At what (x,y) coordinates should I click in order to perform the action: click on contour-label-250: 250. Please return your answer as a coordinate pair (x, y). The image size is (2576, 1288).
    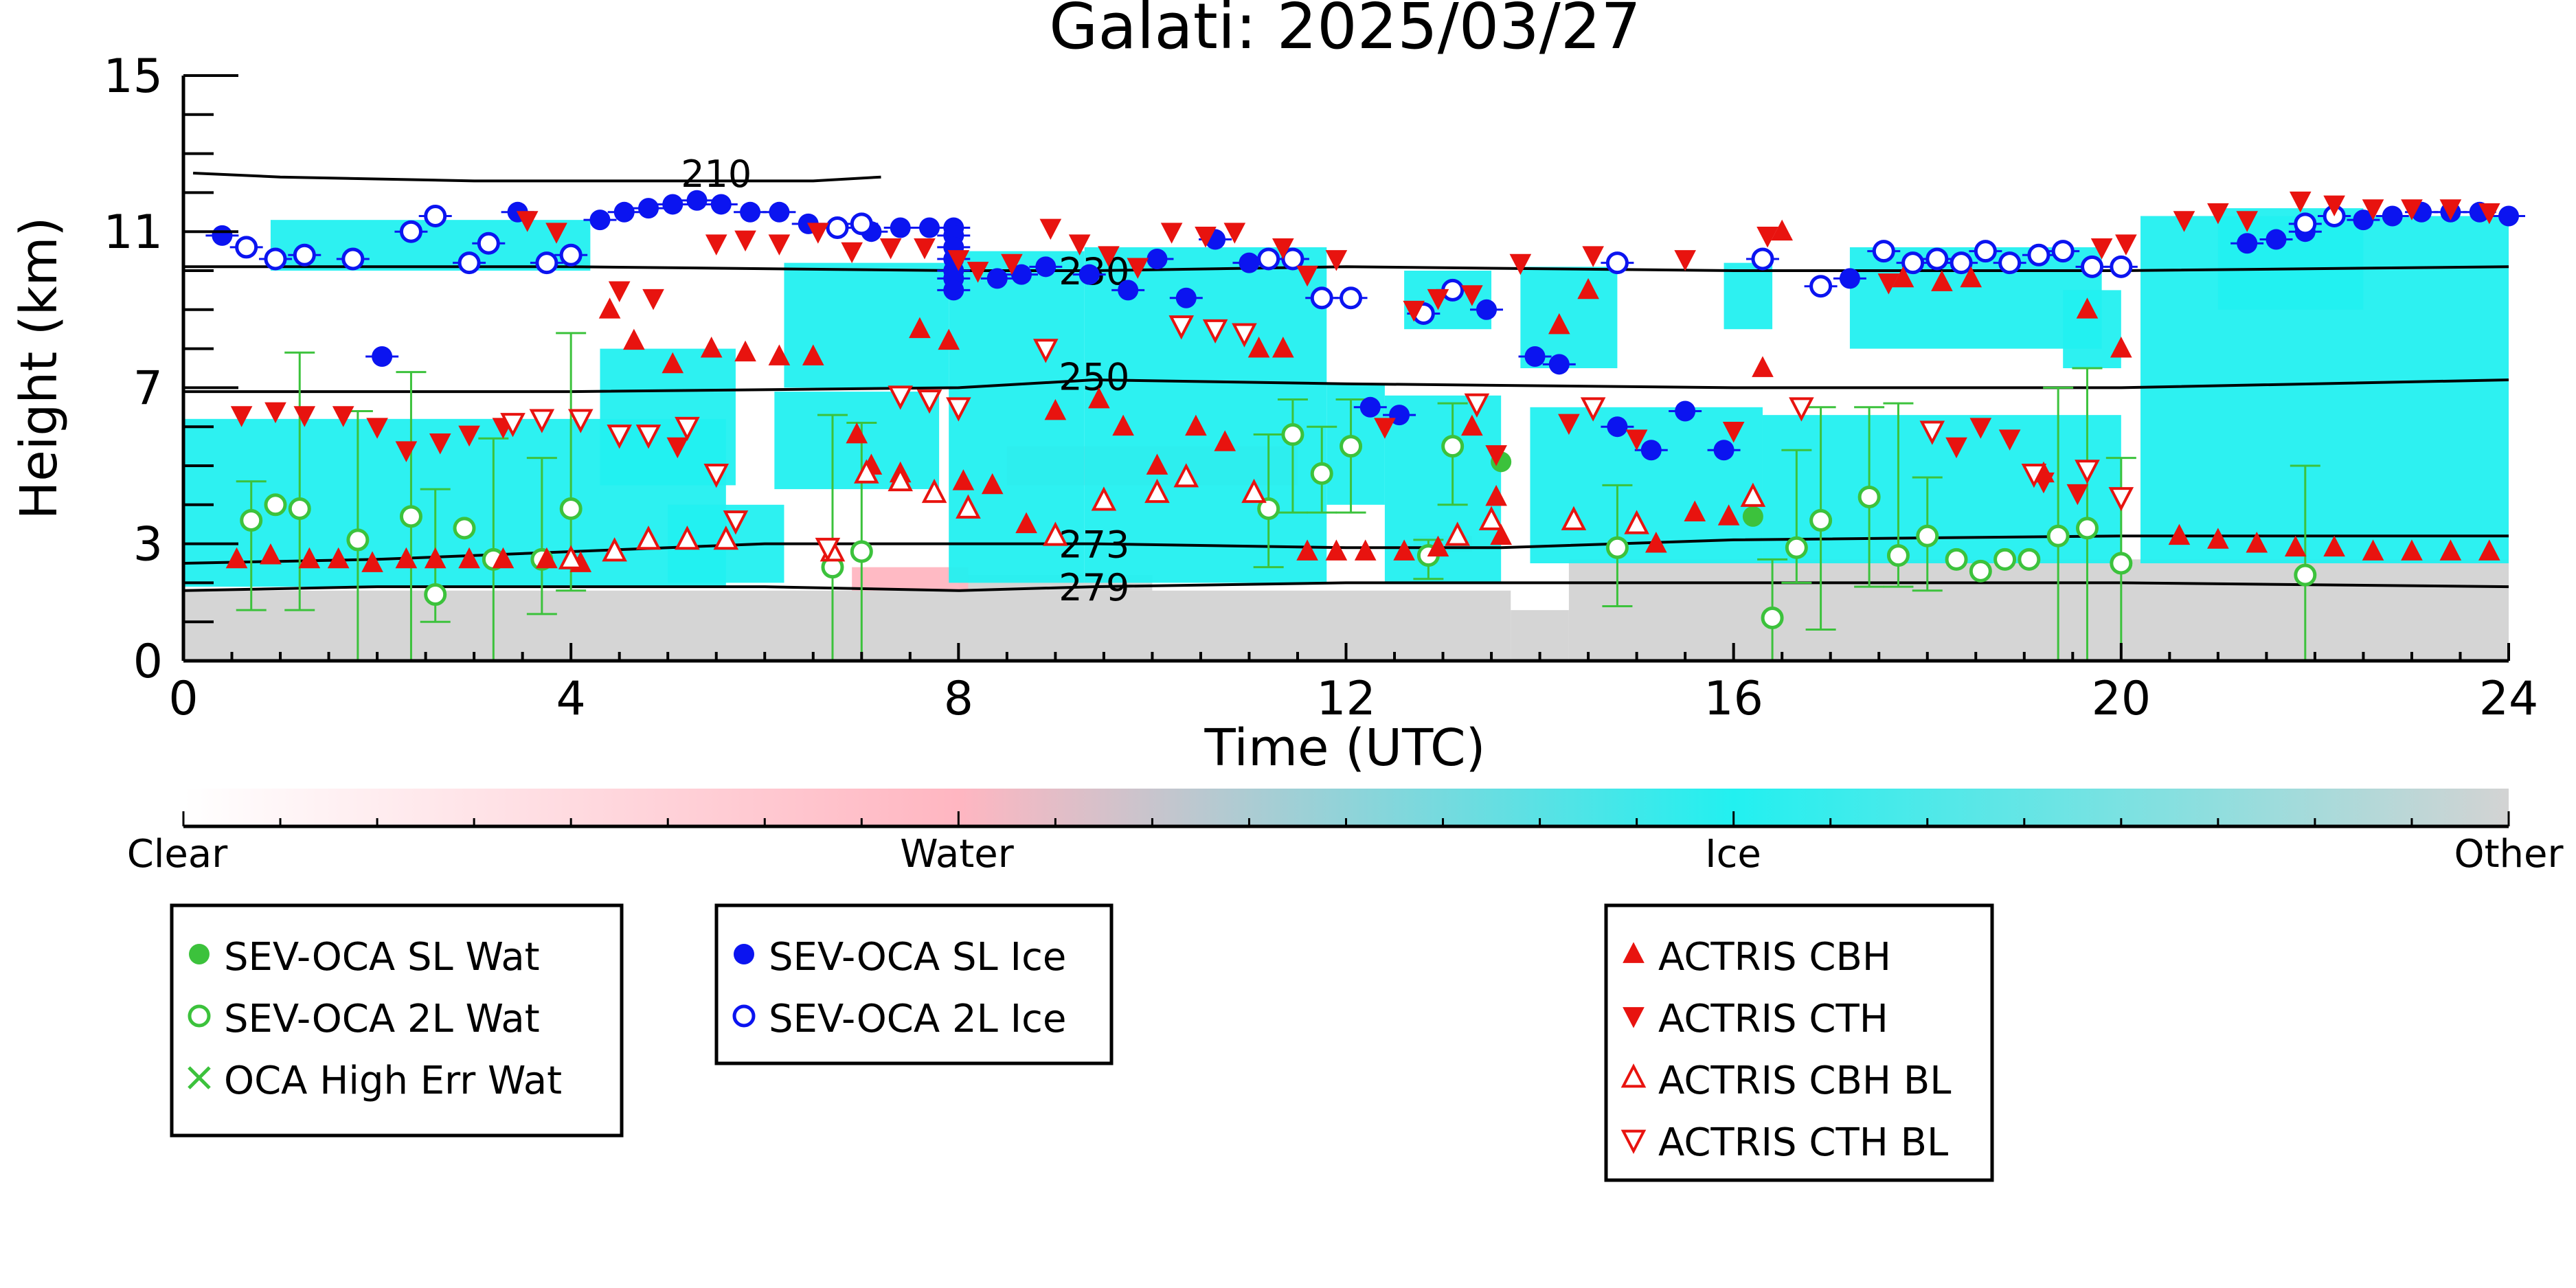
    Looking at the image, I should click on (1094, 376).